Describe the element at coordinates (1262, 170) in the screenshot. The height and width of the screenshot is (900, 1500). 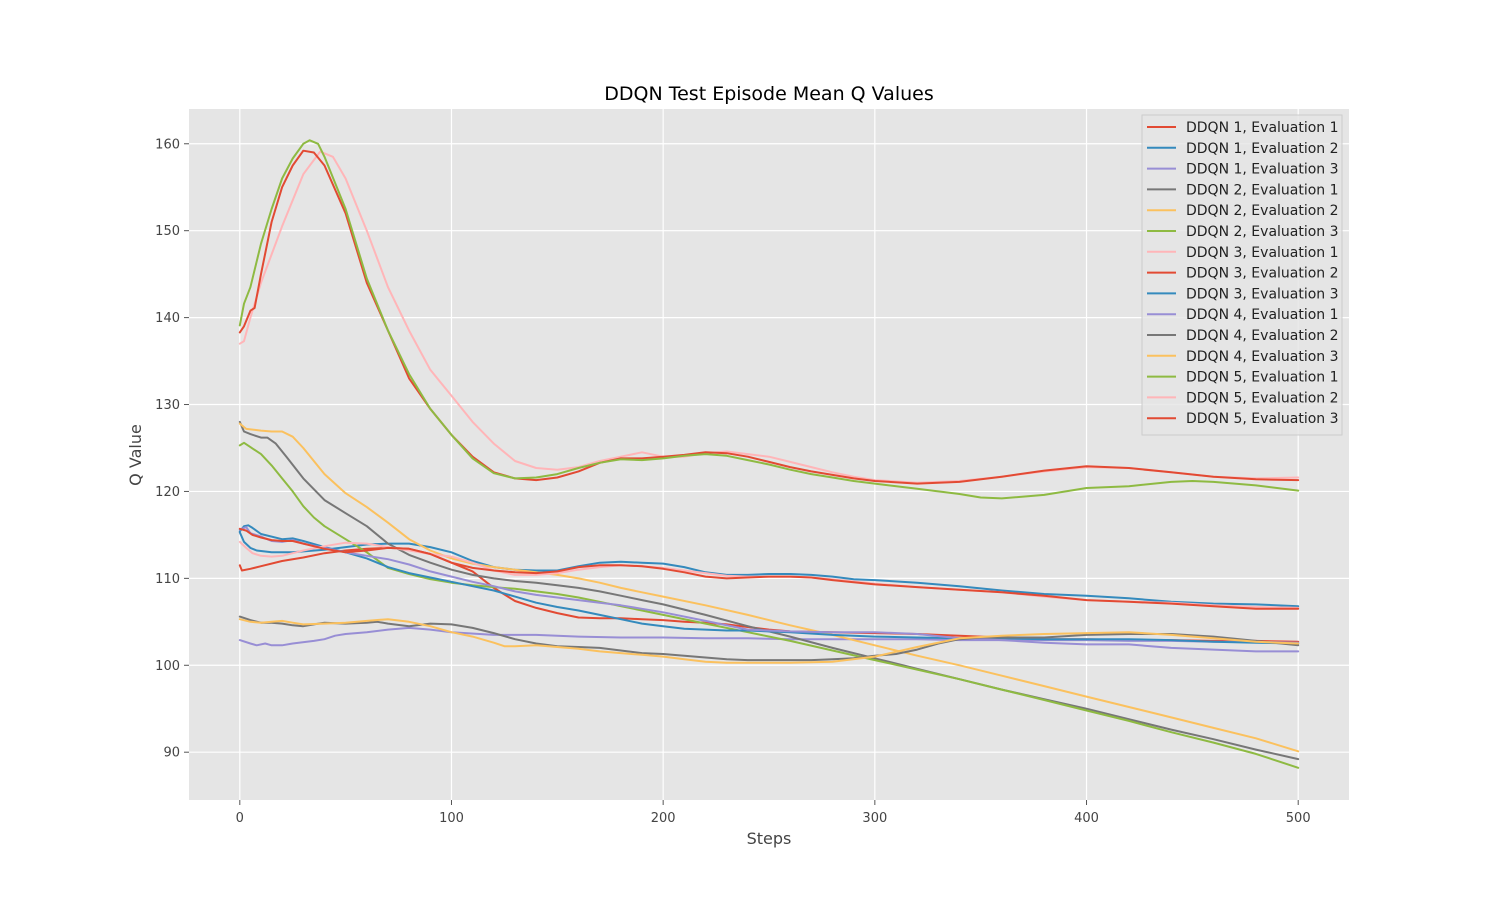
I see `legend-entry: DDQN 1, Evaluation 3` at that location.